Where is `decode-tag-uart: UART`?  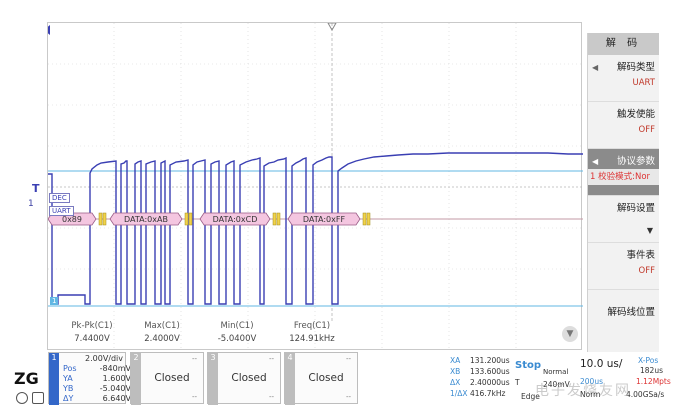
decode-tag-uart: UART is located at coordinates (61, 211).